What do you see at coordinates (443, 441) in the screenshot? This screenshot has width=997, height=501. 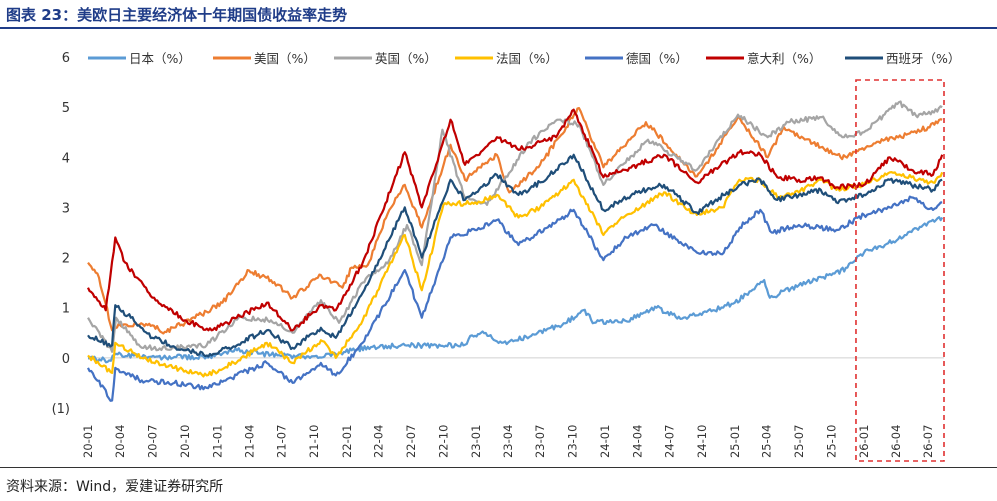 I see `x-tick-label: 22-10` at bounding box center [443, 441].